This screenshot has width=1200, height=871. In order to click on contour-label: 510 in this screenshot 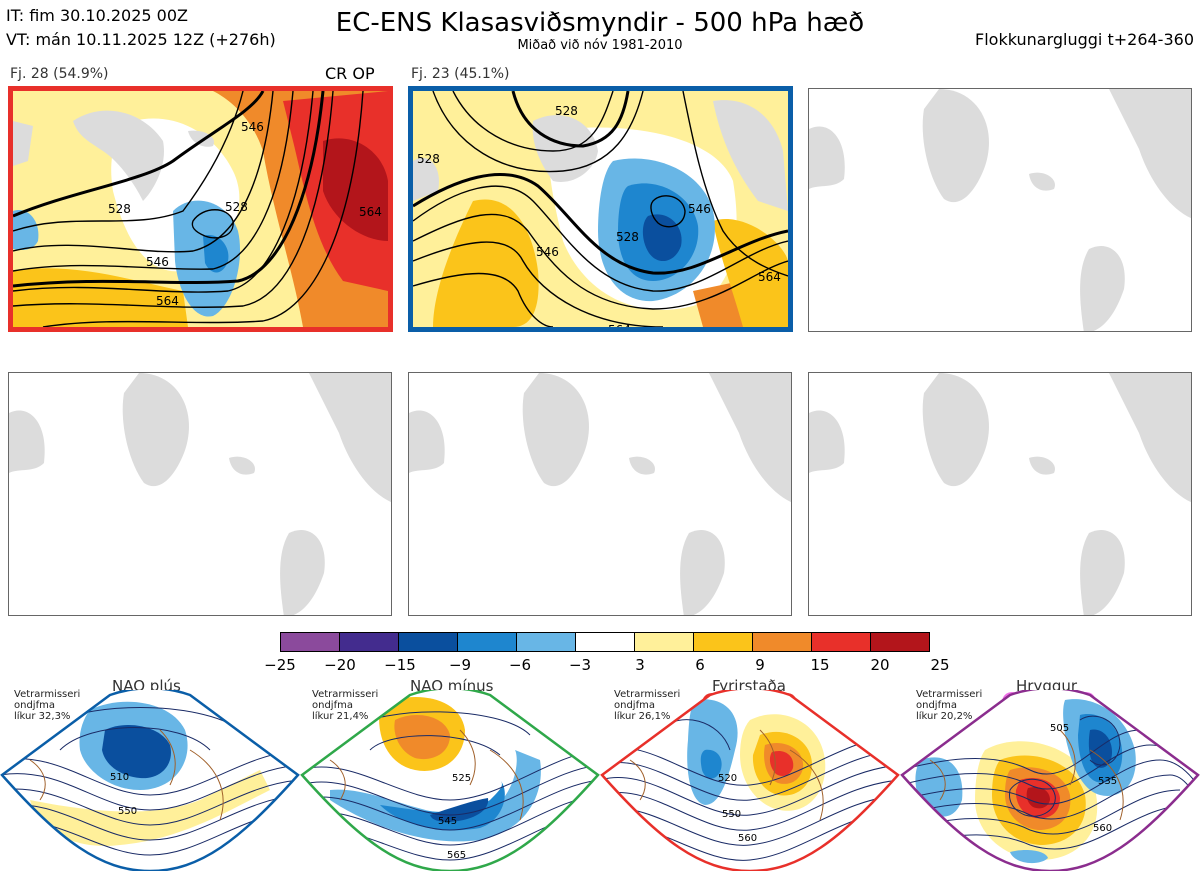, I will do `click(119, 777)`.